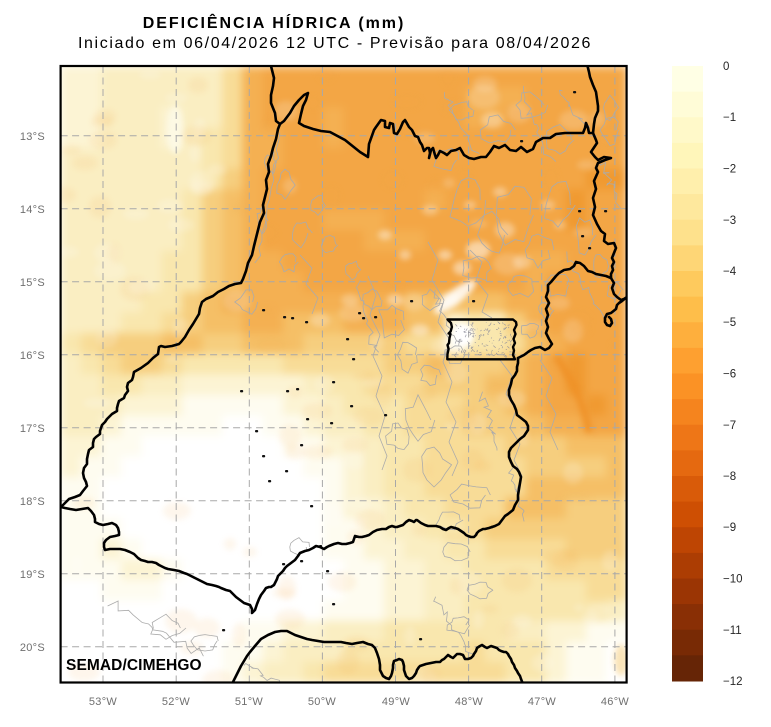  Describe the element at coordinates (274, 22) in the screenshot. I see `svg-text: DEFICIÊNCIA HÍDRICA (mm)` at that location.